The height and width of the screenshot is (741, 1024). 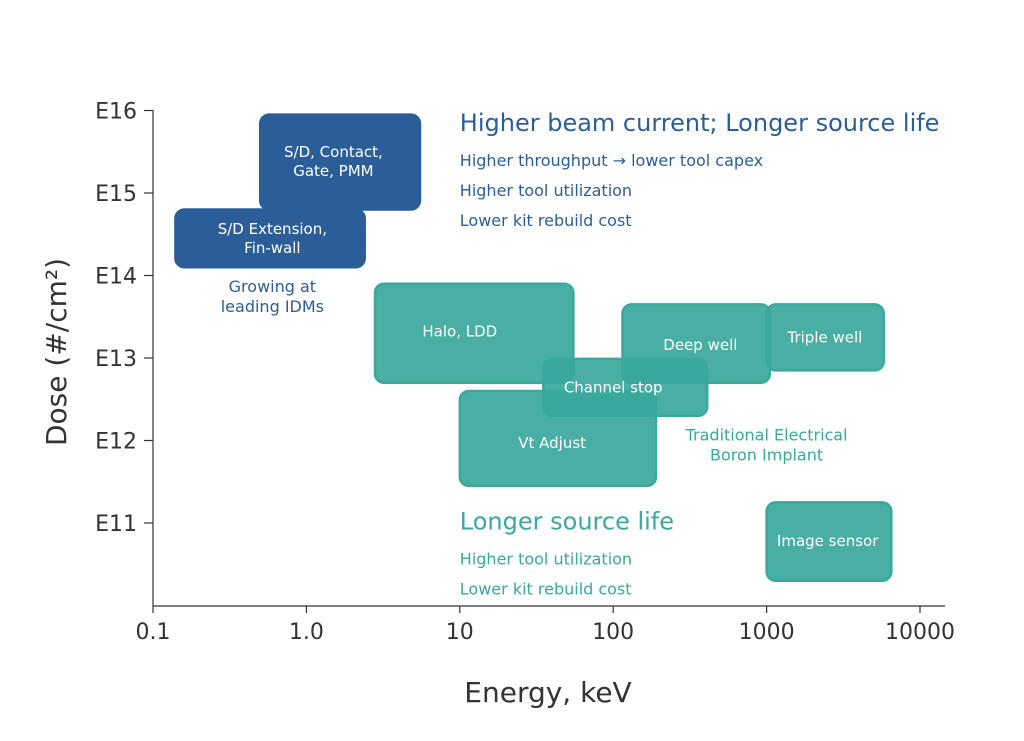 What do you see at coordinates (116, 277) in the screenshot?
I see `y-tick-label: E14` at bounding box center [116, 277].